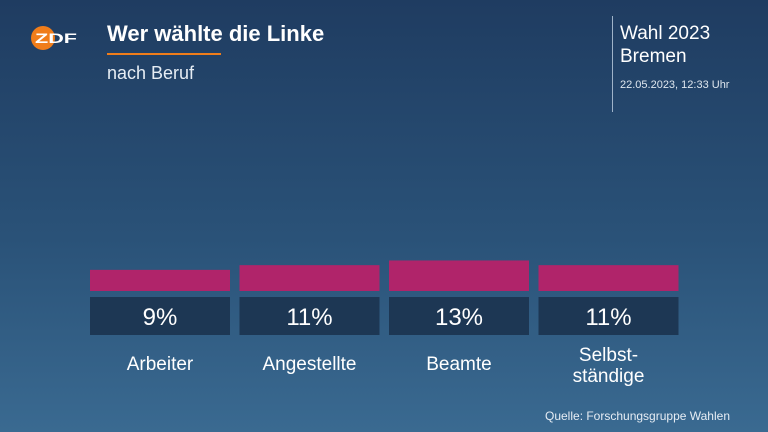  I want to click on data-label-3: 13%, so click(459, 317).